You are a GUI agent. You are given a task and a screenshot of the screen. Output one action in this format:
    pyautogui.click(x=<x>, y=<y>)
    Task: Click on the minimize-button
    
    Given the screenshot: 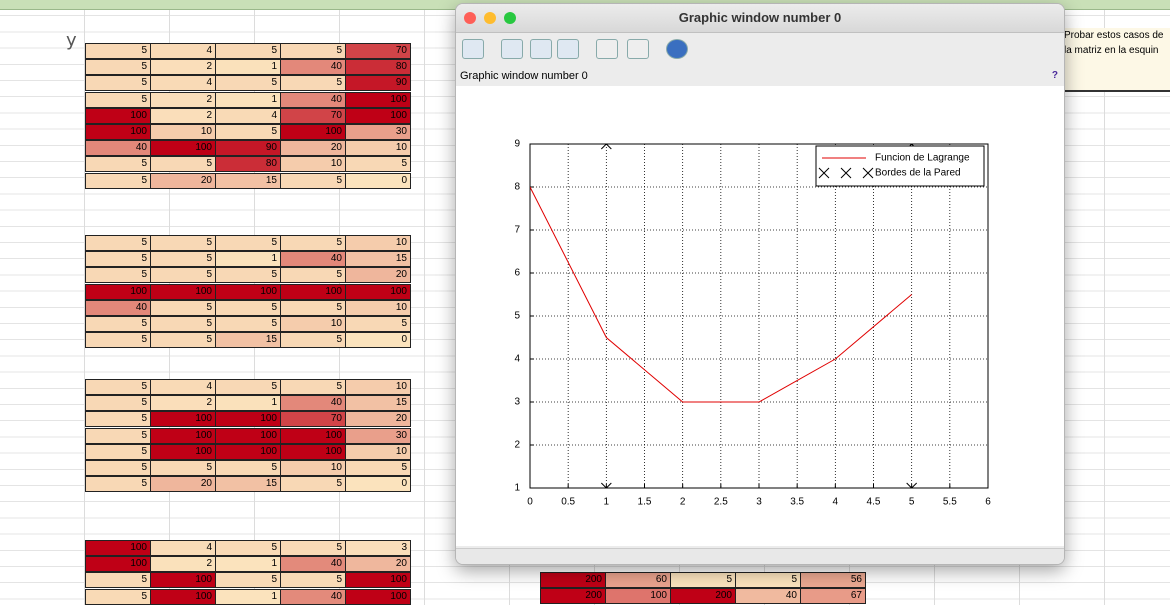 What is the action you would take?
    pyautogui.click(x=490, y=18)
    